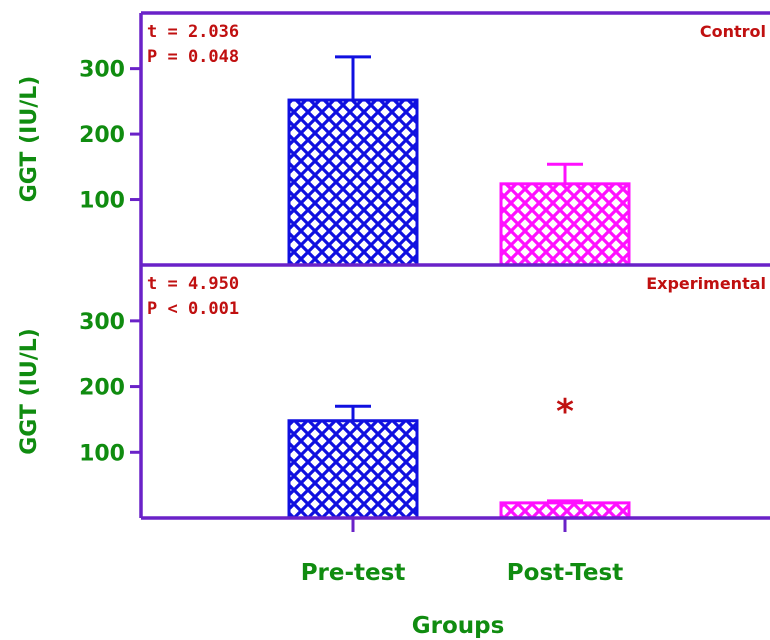 Image resolution: width=770 pixels, height=640 pixels. What do you see at coordinates (29, 391) in the screenshot?
I see `panel-2-y-axis-title: GGT (IU/L)` at bounding box center [29, 391].